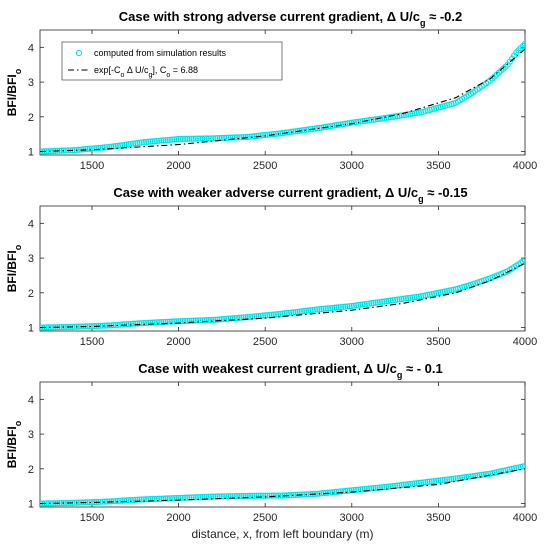 This screenshot has height=545, width=550. Describe the element at coordinates (282, 295) in the screenshot. I see `series-exp-fit-line` at that location.